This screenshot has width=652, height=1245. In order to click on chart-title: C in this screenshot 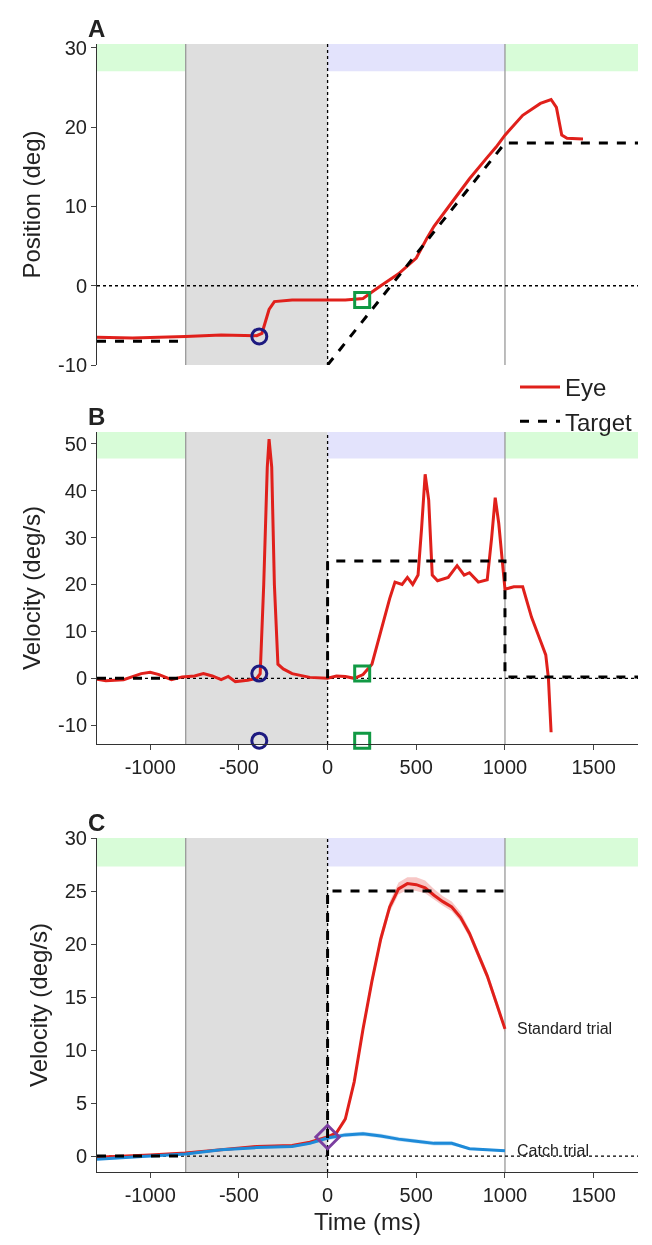, I will do `click(97, 822)`.